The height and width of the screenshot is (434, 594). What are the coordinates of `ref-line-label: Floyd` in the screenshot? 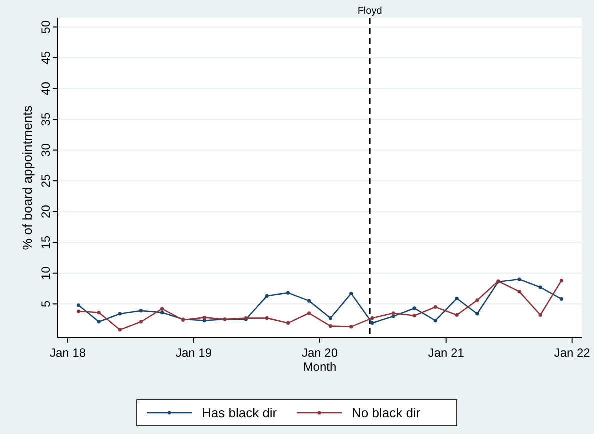 It's located at (370, 11).